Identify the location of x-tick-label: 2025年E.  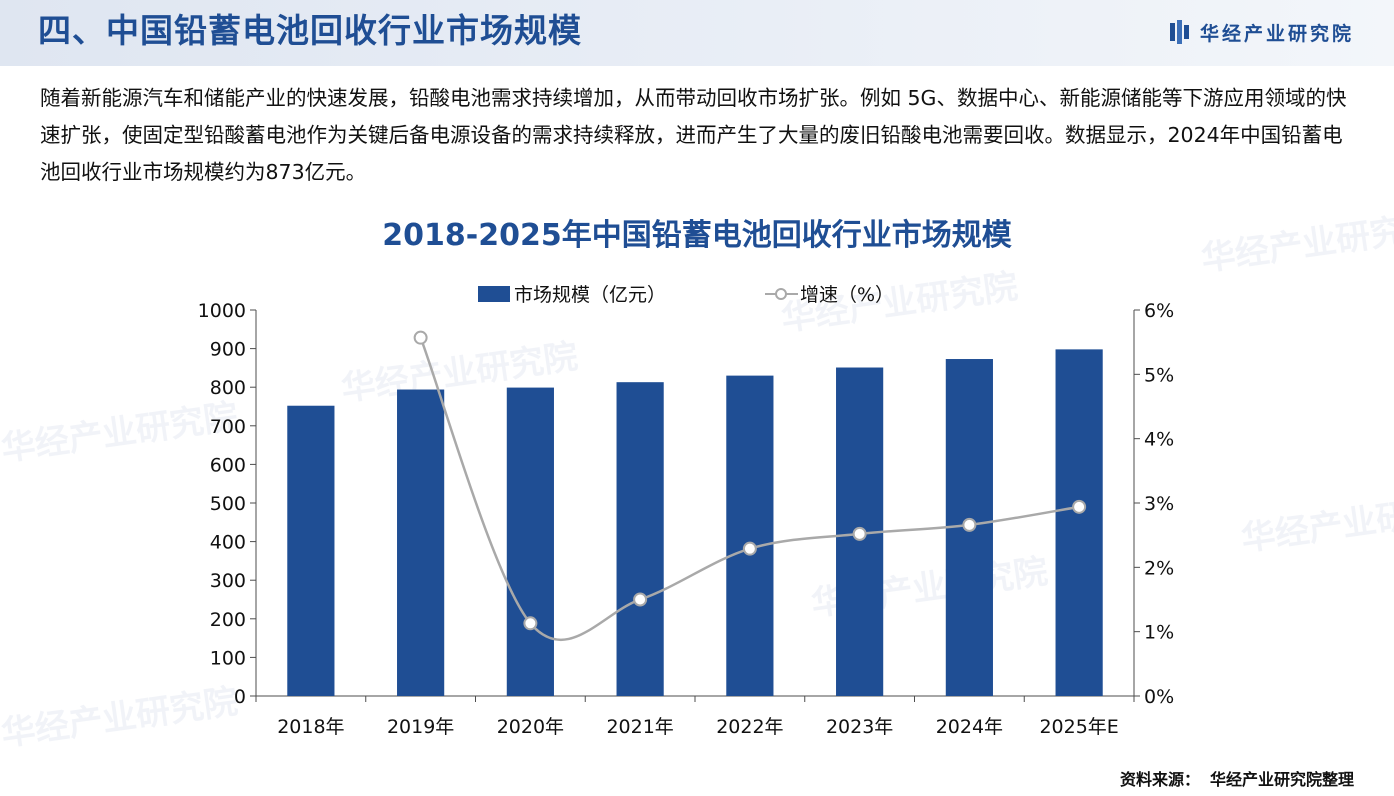
(1078, 727).